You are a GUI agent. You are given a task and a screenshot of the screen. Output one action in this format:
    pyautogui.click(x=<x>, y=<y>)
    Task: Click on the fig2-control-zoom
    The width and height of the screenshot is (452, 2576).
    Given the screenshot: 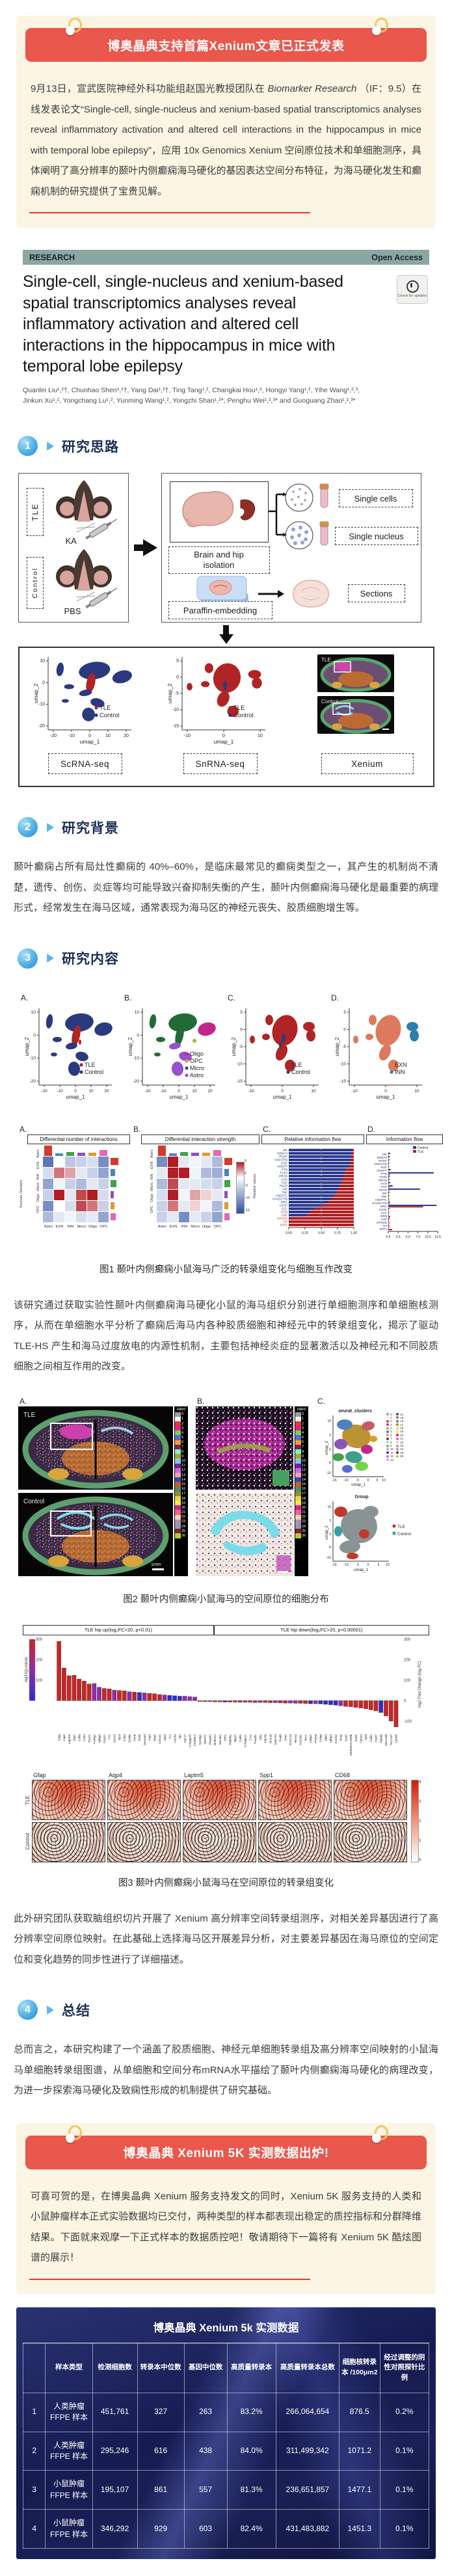 What is the action you would take?
    pyautogui.click(x=244, y=1534)
    